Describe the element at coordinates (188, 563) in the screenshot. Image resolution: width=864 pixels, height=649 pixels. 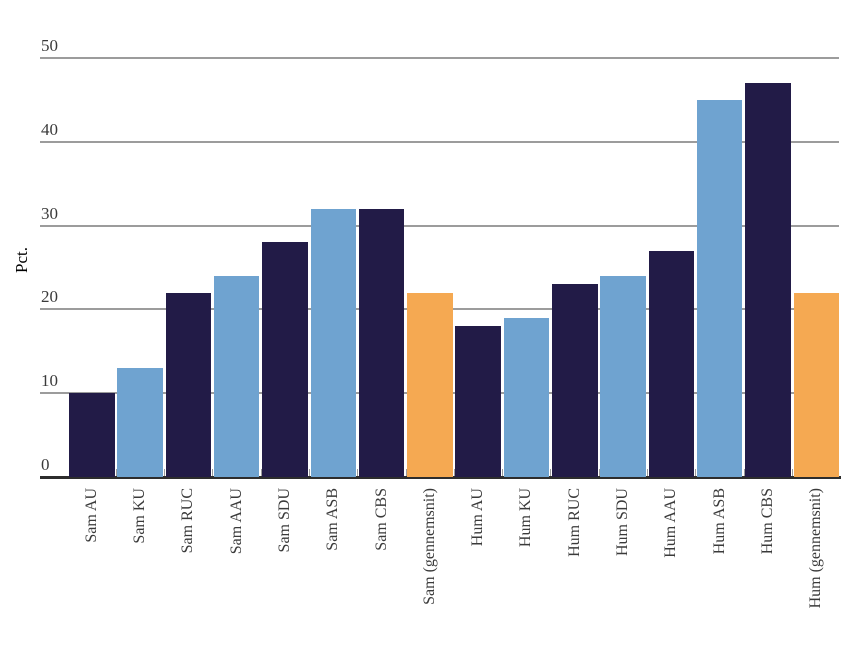
I see `x-tick-label: Sam RUC` at that location.